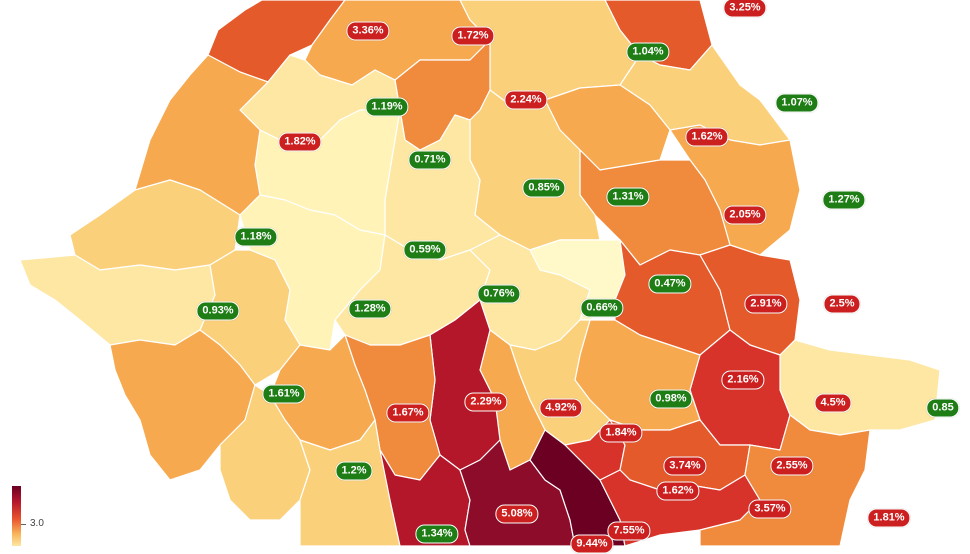 The width and height of the screenshot is (970, 554). What do you see at coordinates (621, 433) in the screenshot?
I see `value-badge: 1.84%` at bounding box center [621, 433].